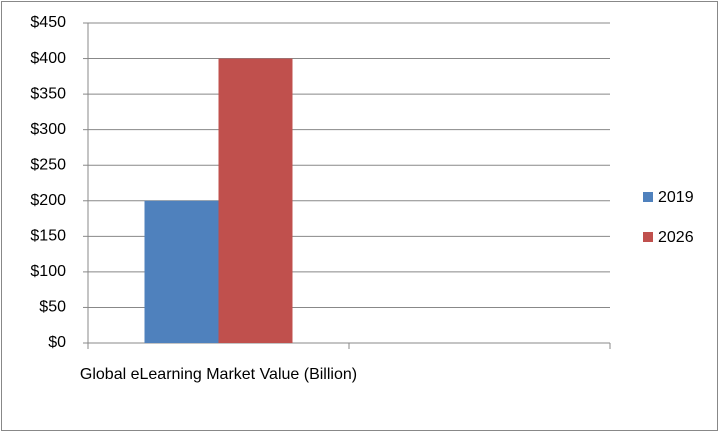 This screenshot has width=720, height=433. What do you see at coordinates (48, 58) in the screenshot?
I see `y-tick-label: $400` at bounding box center [48, 58].